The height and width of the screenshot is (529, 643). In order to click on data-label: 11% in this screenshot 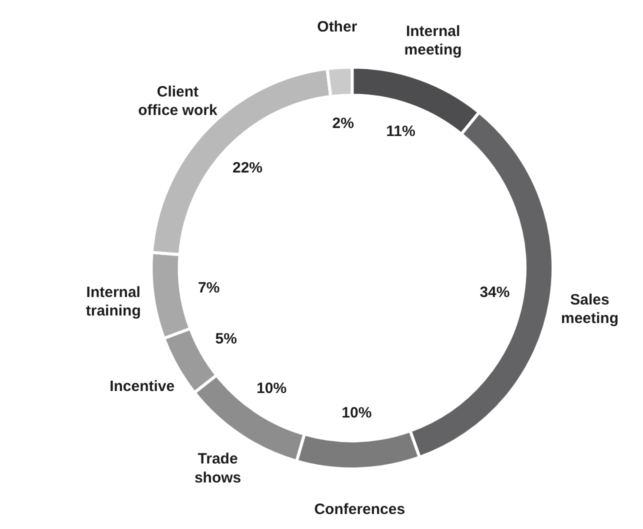, I will do `click(401, 131)`.